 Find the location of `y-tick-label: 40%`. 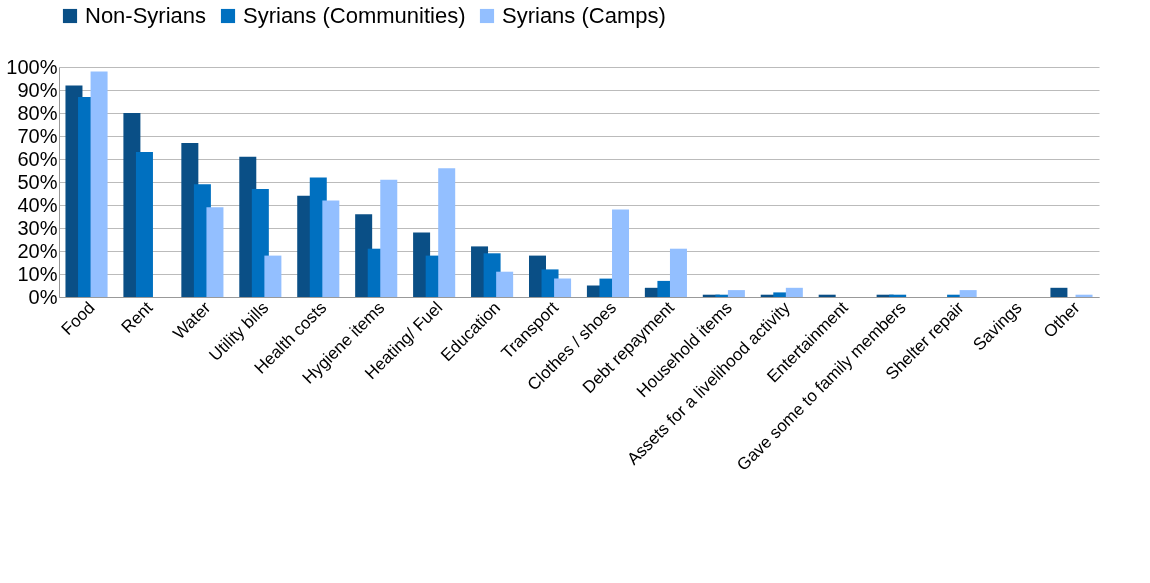

y-tick-label: 40% is located at coordinates (37, 204).